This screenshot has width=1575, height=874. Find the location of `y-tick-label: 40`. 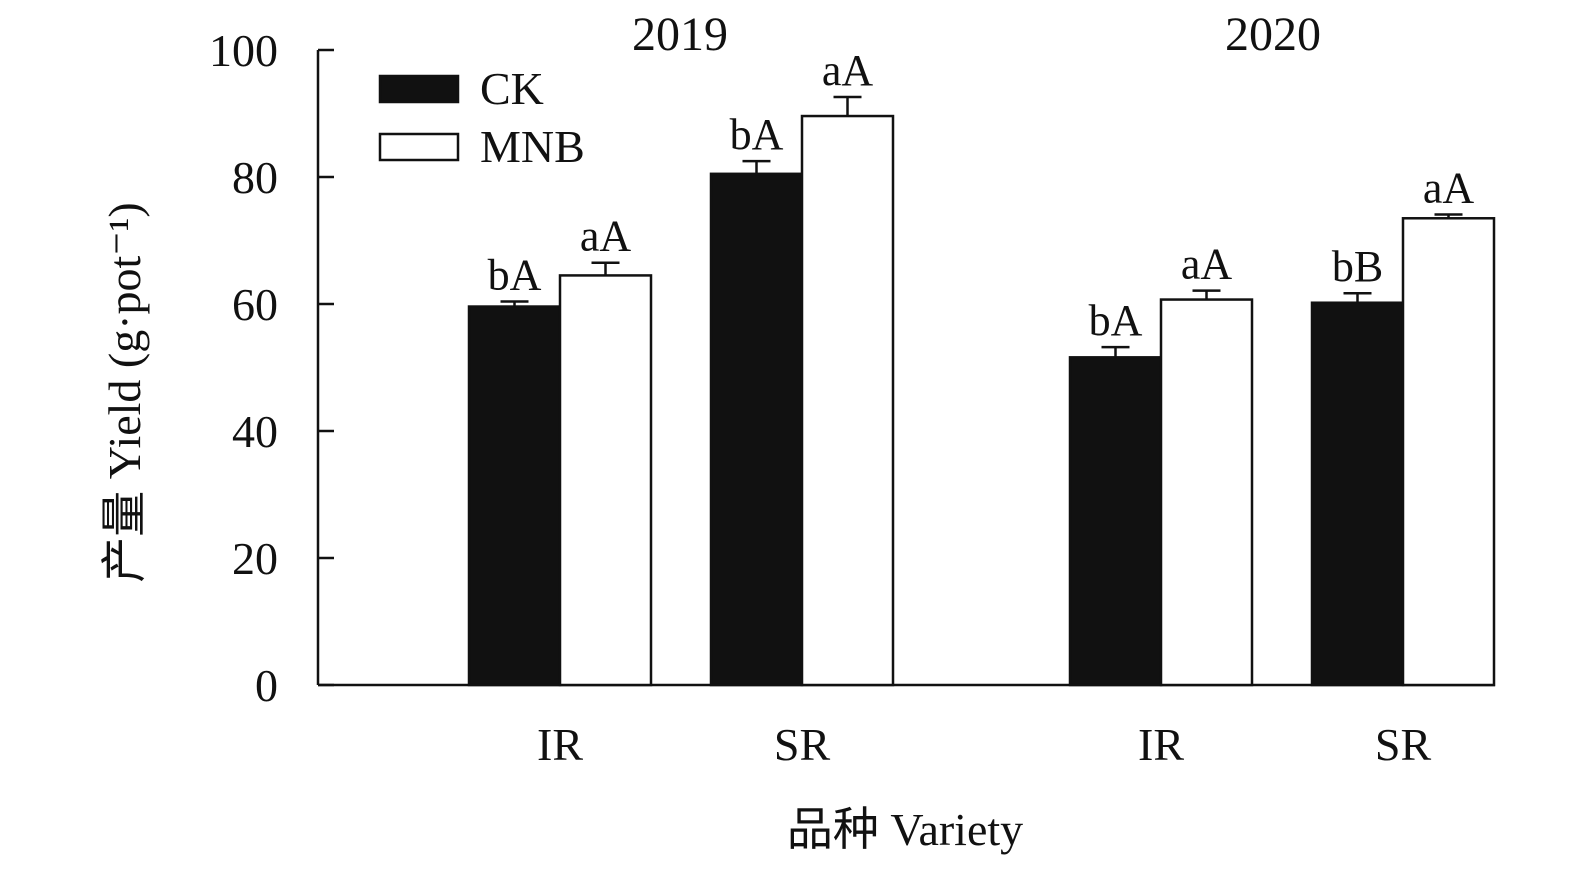

y-tick-label: 40 is located at coordinates (255, 431).